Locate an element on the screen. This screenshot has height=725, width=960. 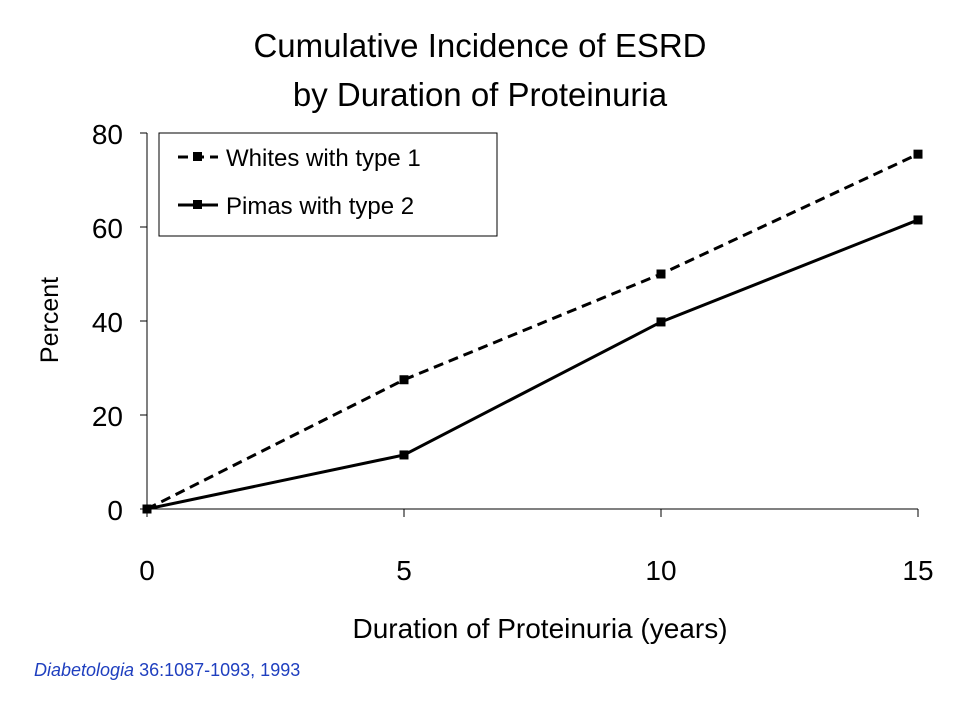
y-tick-label: 40 is located at coordinates (107, 322).